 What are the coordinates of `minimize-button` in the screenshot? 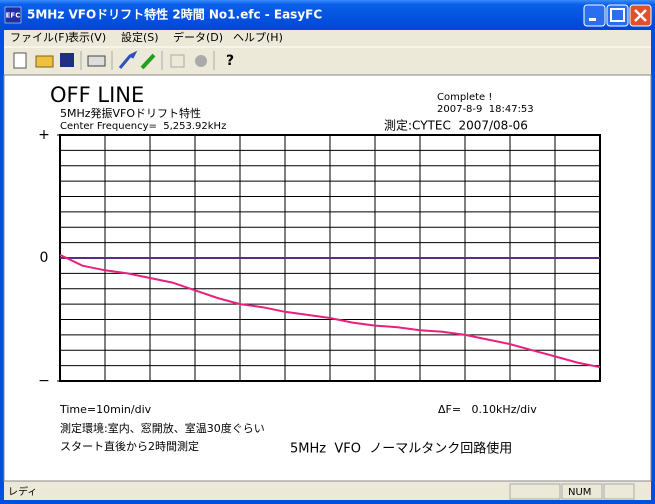 It's located at (594, 15).